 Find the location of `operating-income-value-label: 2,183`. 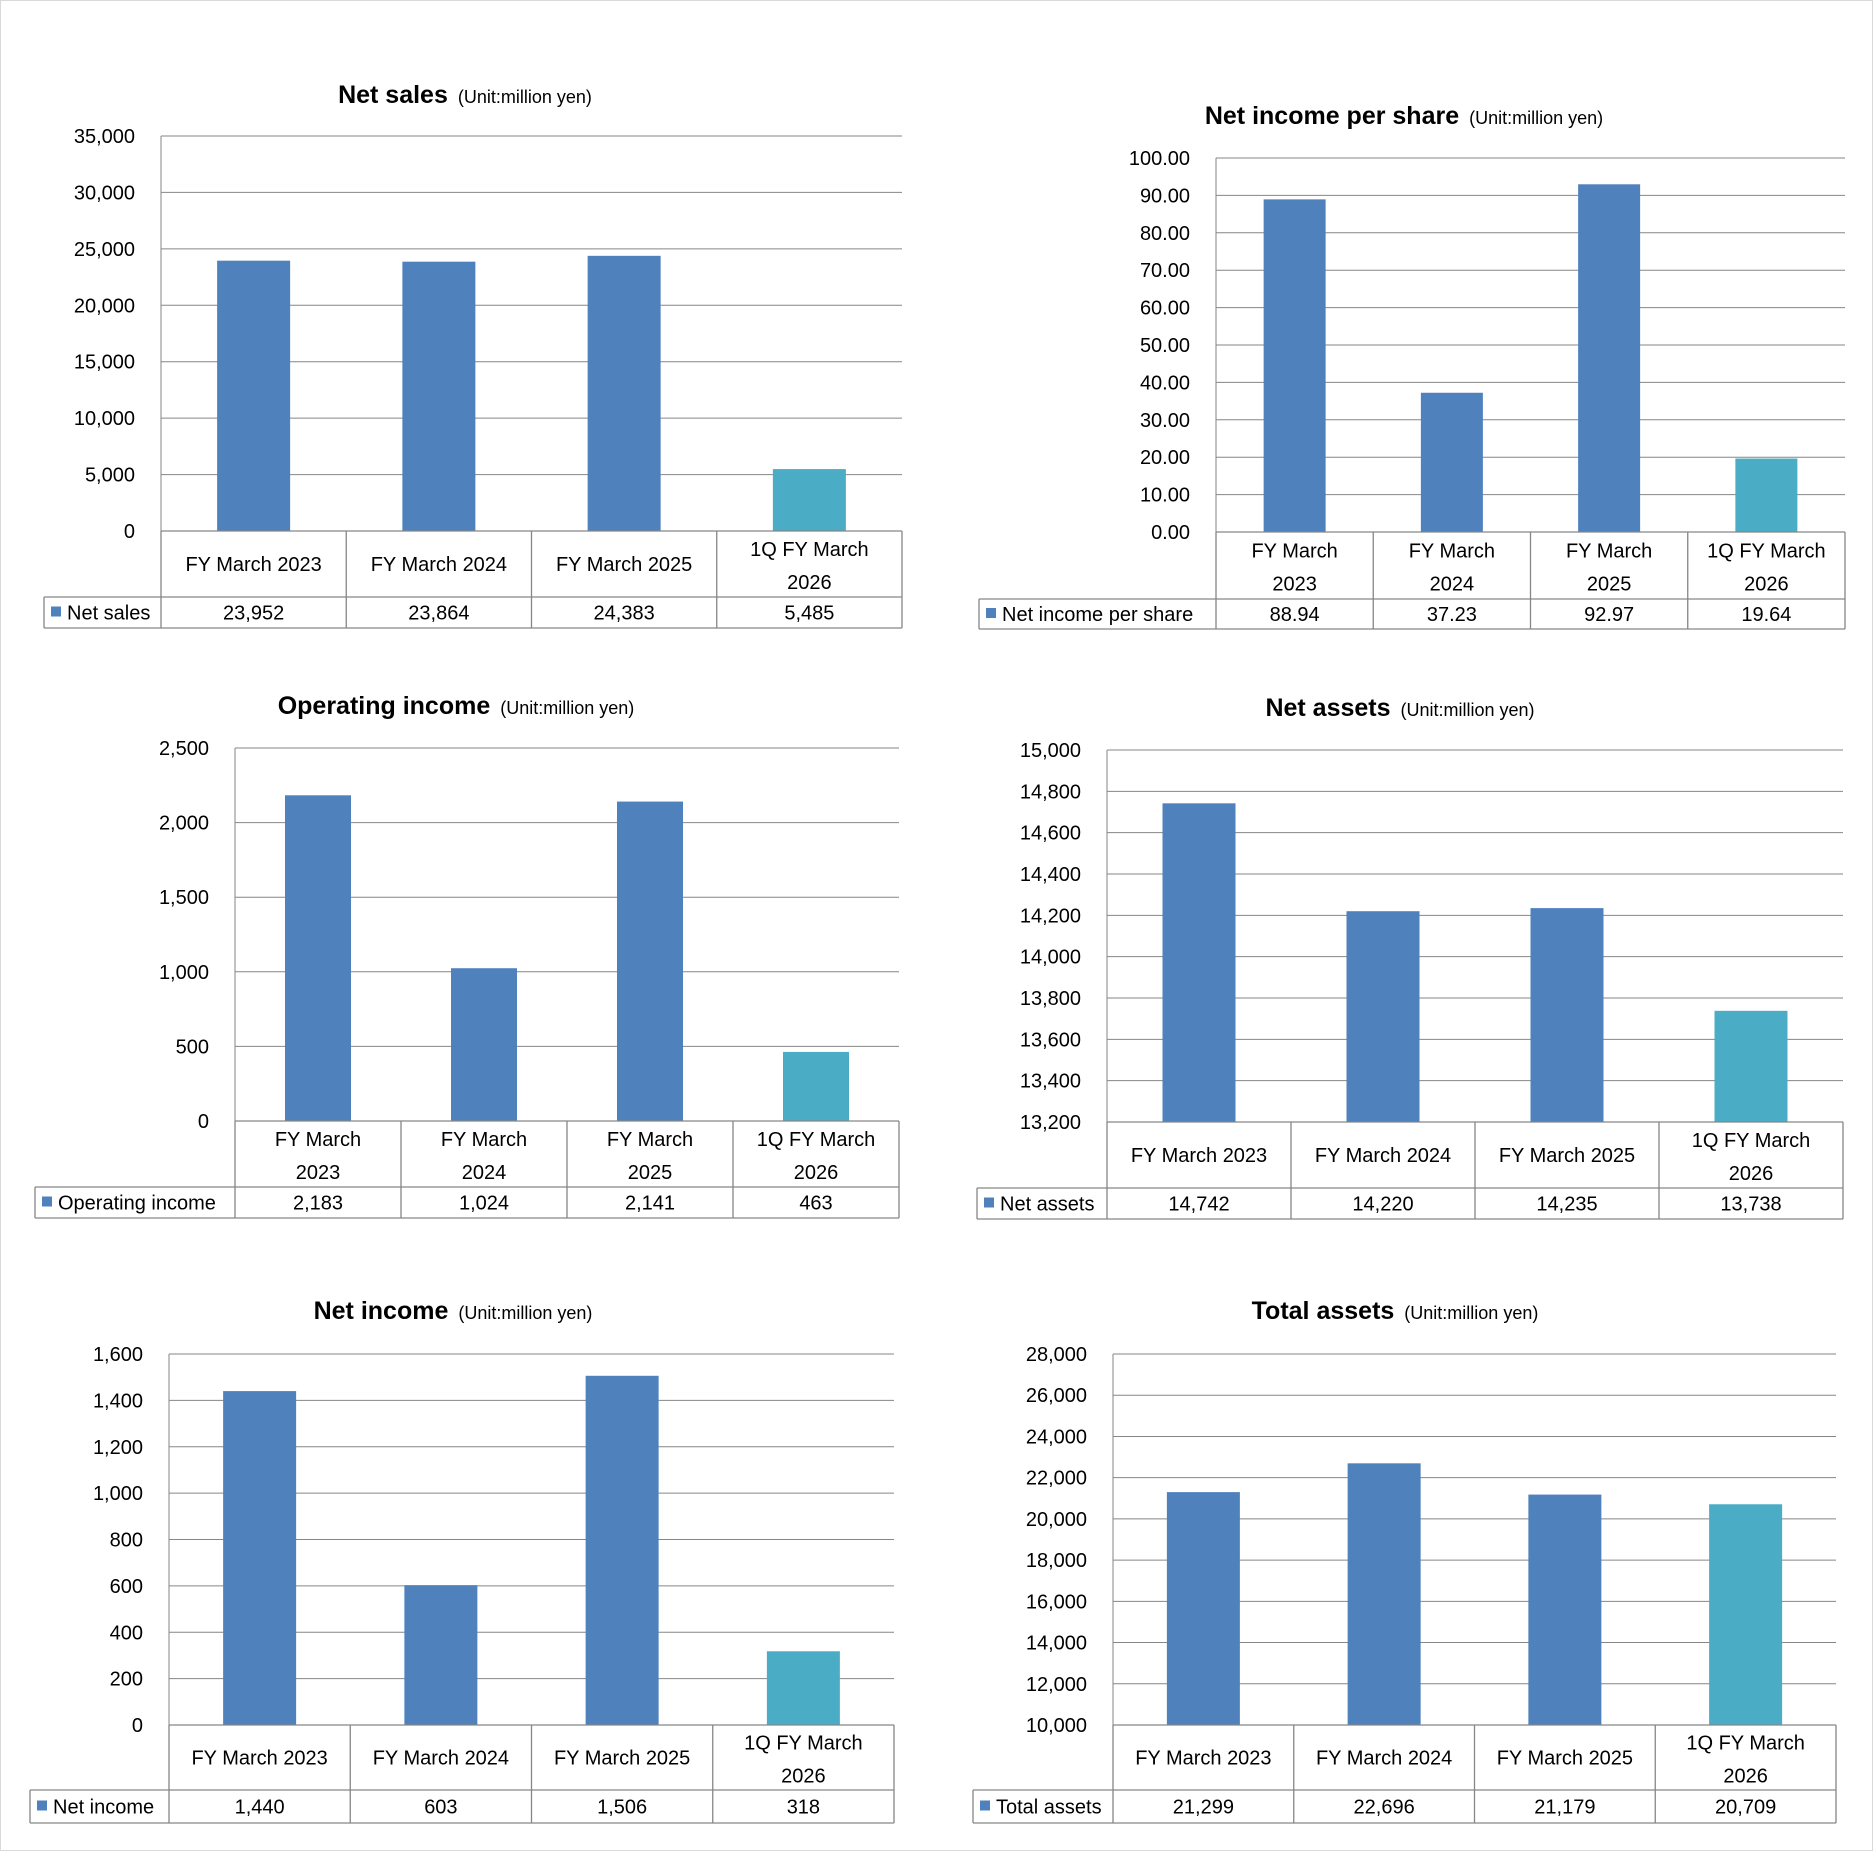

operating-income-value-label: 2,183 is located at coordinates (318, 1204).